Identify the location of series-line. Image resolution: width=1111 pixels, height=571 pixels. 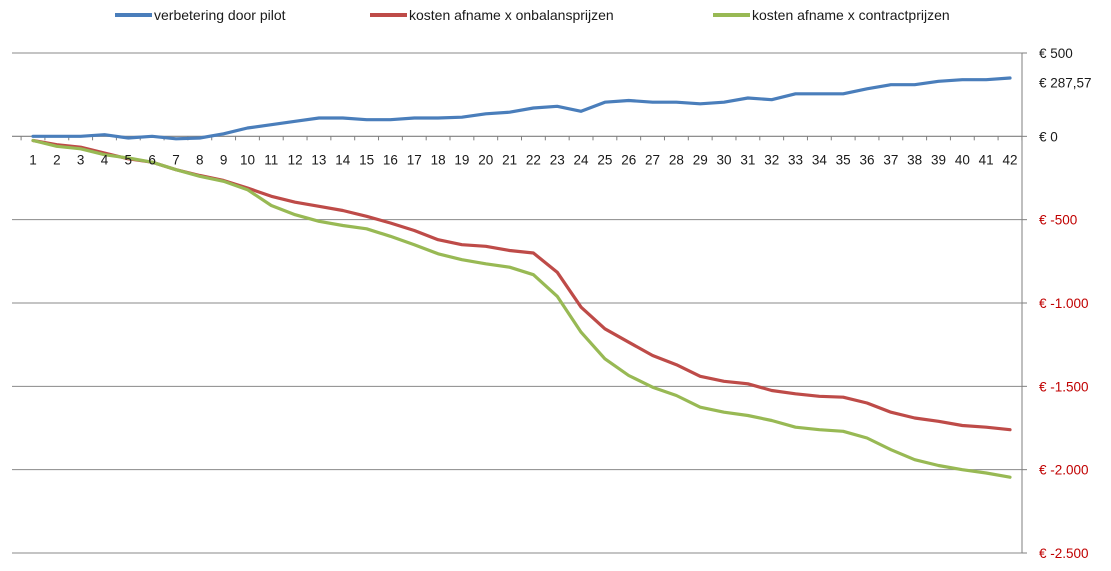
(521, 108).